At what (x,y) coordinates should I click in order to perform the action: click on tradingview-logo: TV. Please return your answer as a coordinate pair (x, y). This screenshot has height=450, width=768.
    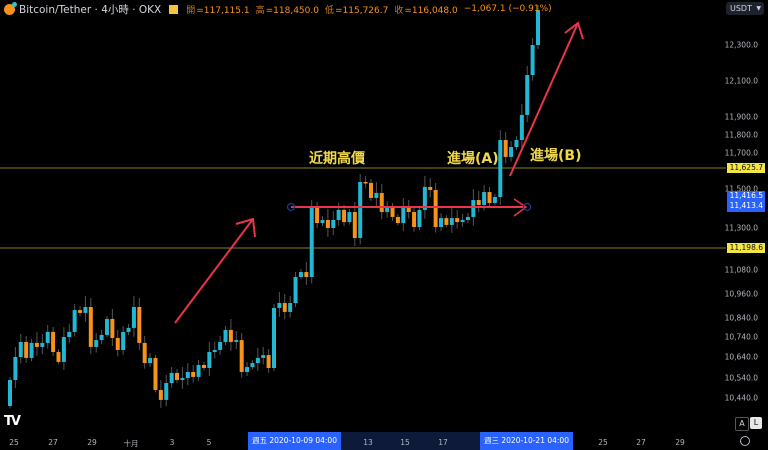
    Looking at the image, I should click on (12, 421).